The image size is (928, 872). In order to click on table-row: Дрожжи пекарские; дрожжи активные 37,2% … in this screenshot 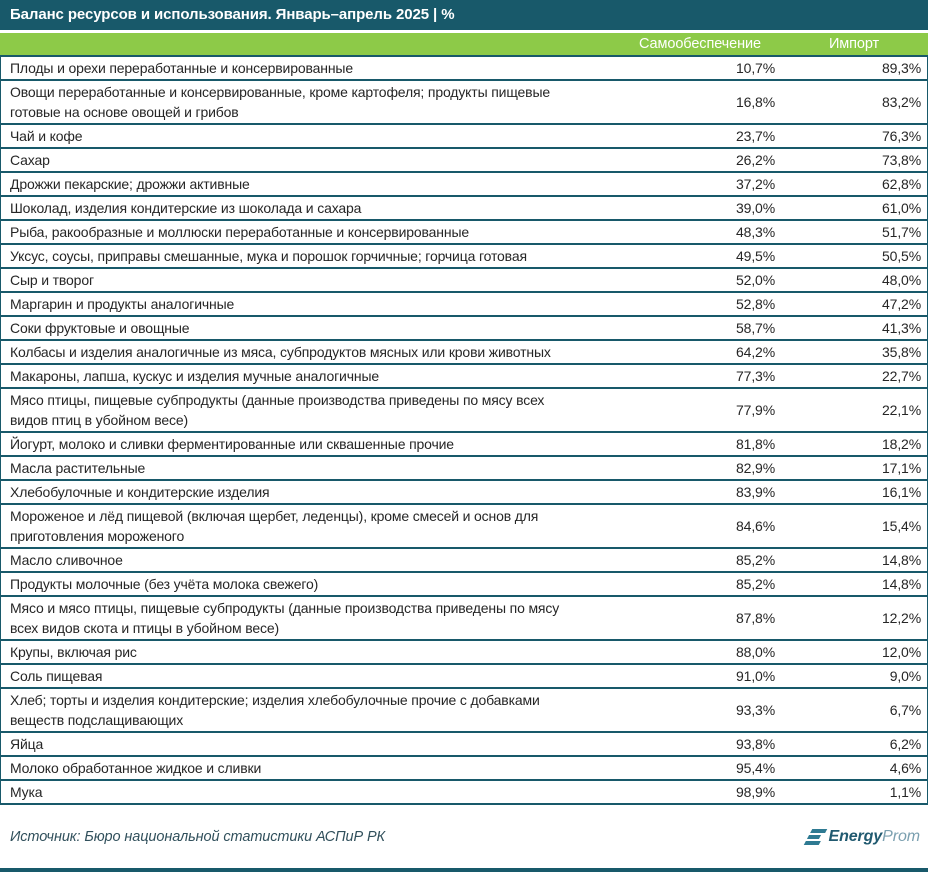, I will do `click(464, 185)`.